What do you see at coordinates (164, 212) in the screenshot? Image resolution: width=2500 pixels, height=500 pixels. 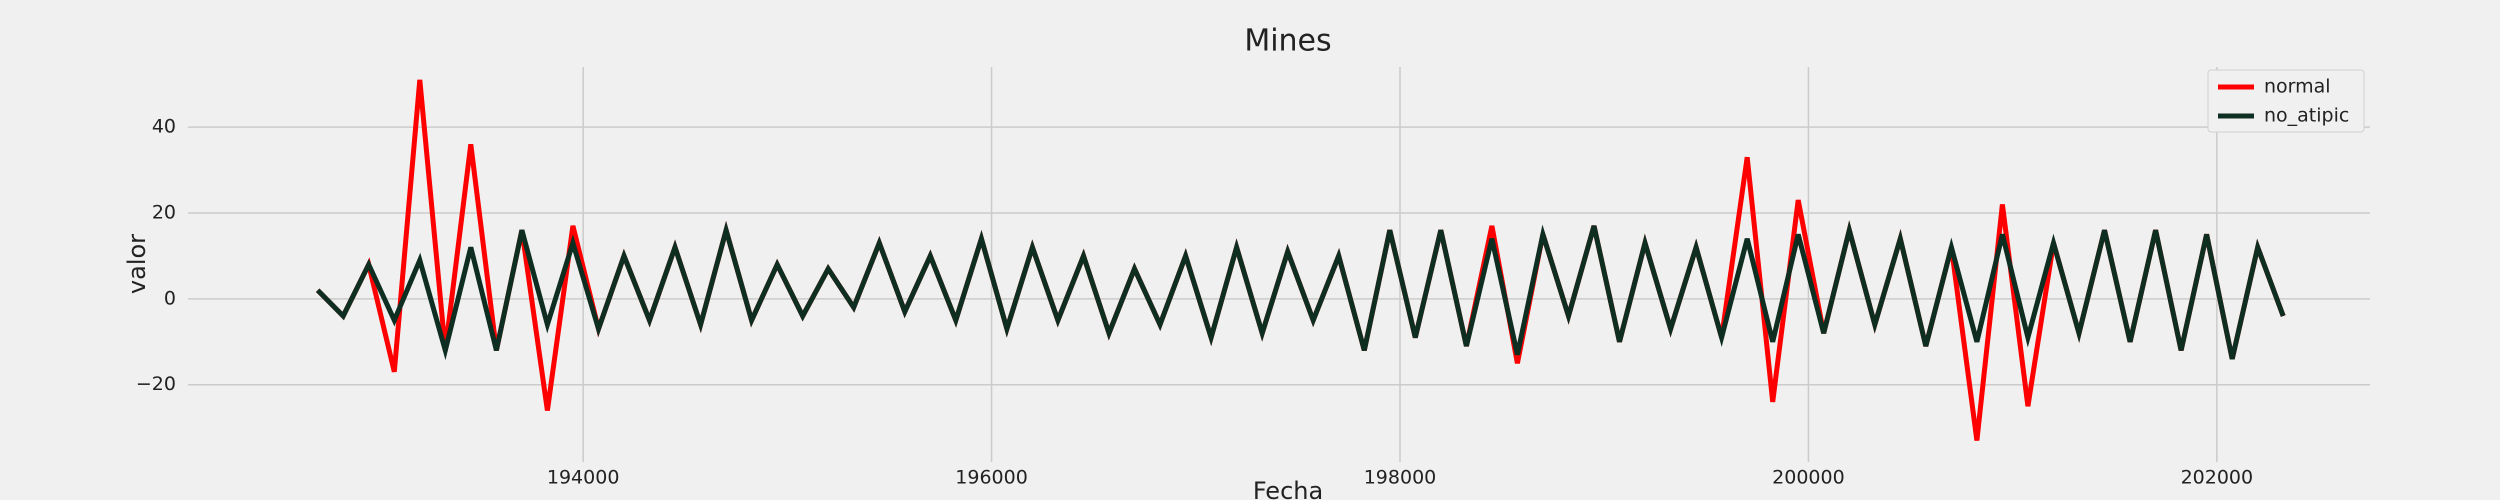 I see `y-tick-label: 20` at bounding box center [164, 212].